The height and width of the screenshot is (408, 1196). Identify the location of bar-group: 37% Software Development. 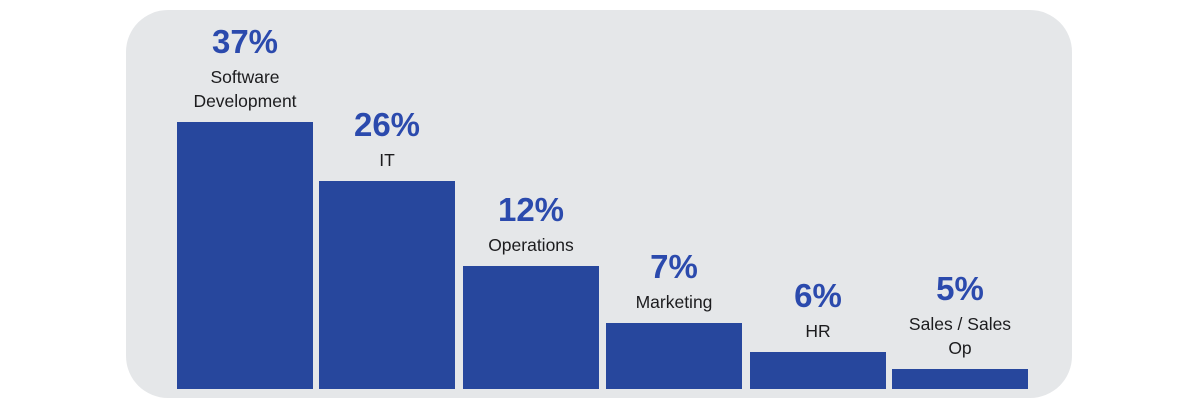
(245, 206).